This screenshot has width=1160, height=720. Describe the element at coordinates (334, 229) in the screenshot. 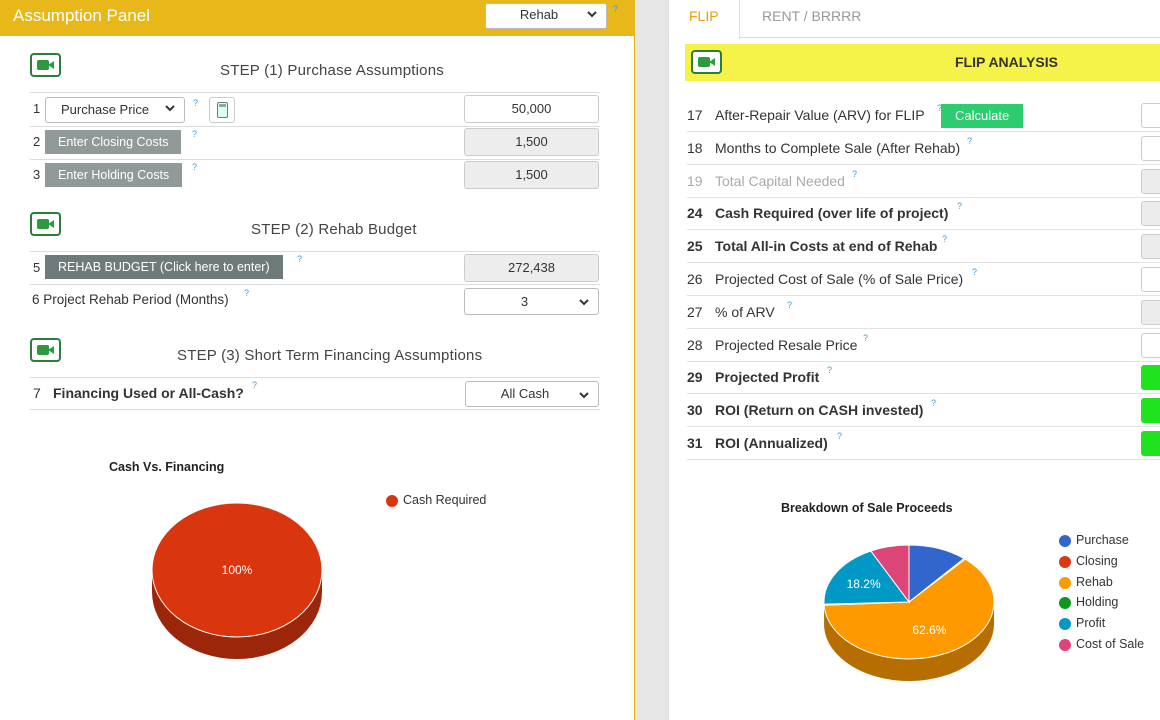

I see `step2-title: STEP (2) Rehab Budget` at that location.